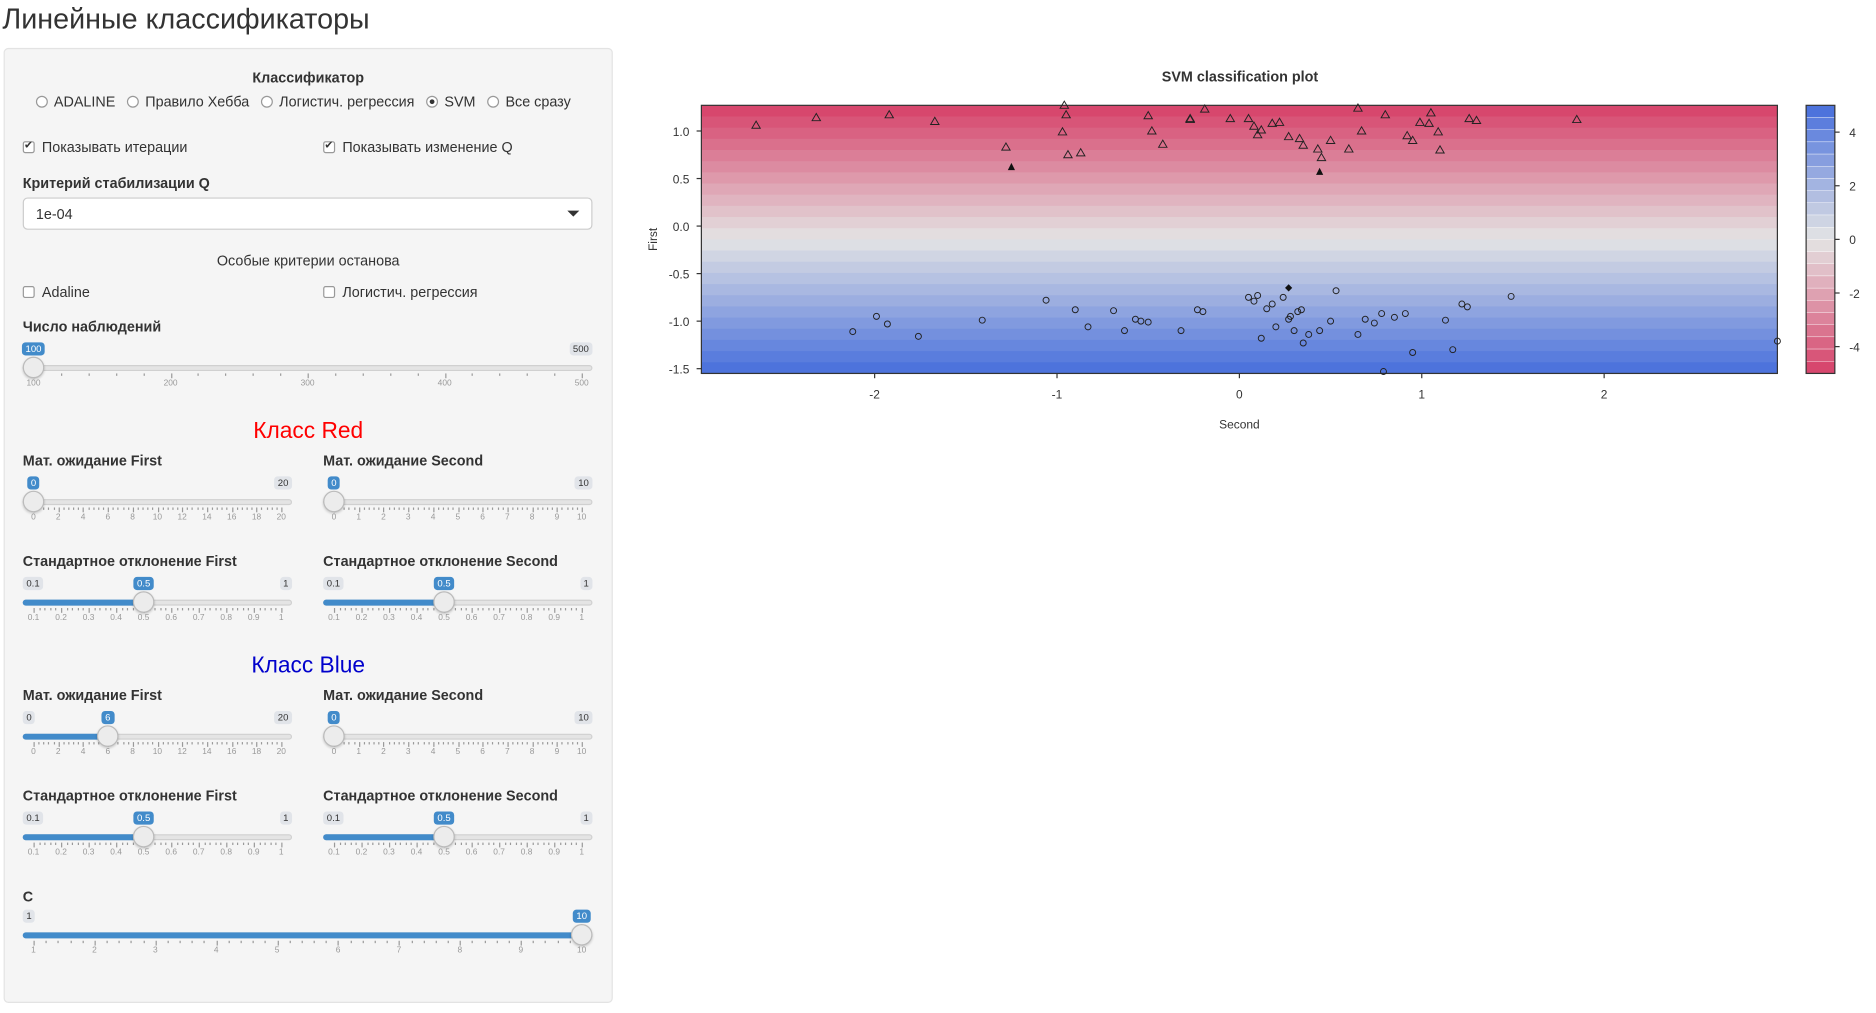 This screenshot has width=1876, height=1013. What do you see at coordinates (75, 101) in the screenshot?
I see `radio-adaline: ADALINE` at bounding box center [75, 101].